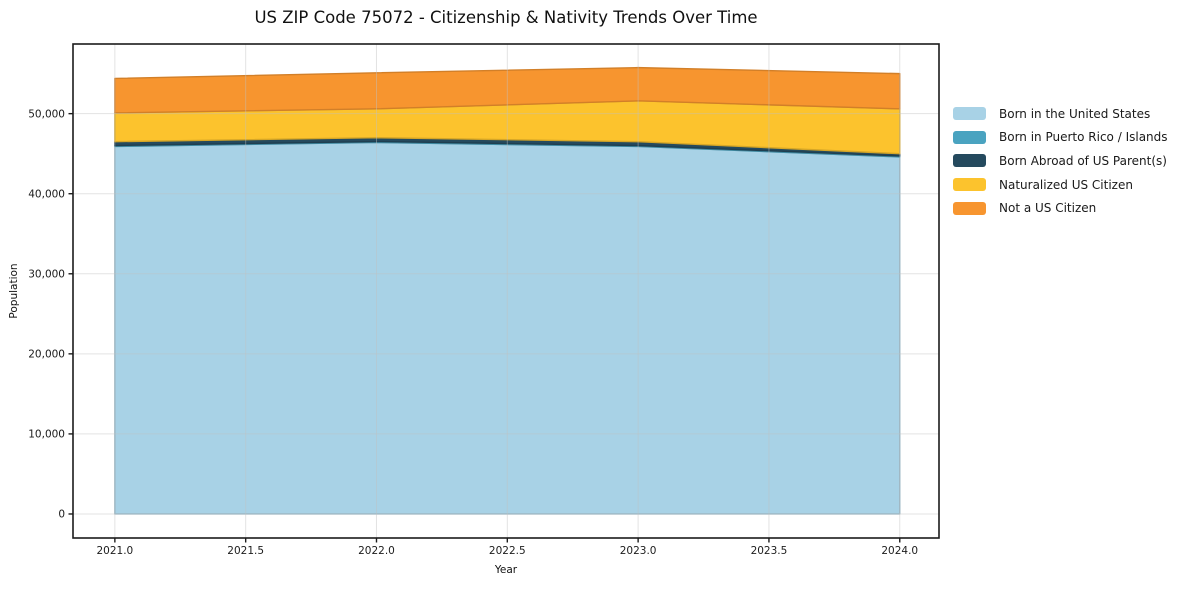 This screenshot has width=1189, height=590. Describe the element at coordinates (507, 551) in the screenshot. I see `x-tick-label: 2022.5` at that location.